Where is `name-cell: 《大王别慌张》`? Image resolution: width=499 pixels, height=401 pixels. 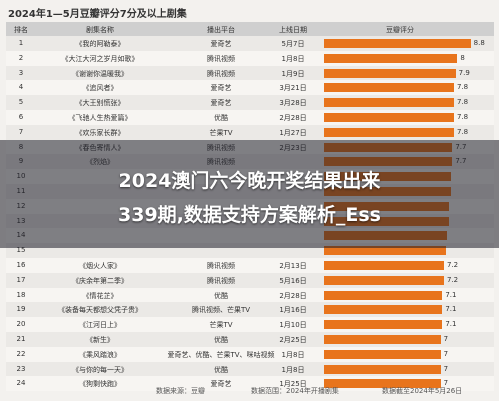
name-cell: 《大王别慌张》 is located at coordinates (100, 103).